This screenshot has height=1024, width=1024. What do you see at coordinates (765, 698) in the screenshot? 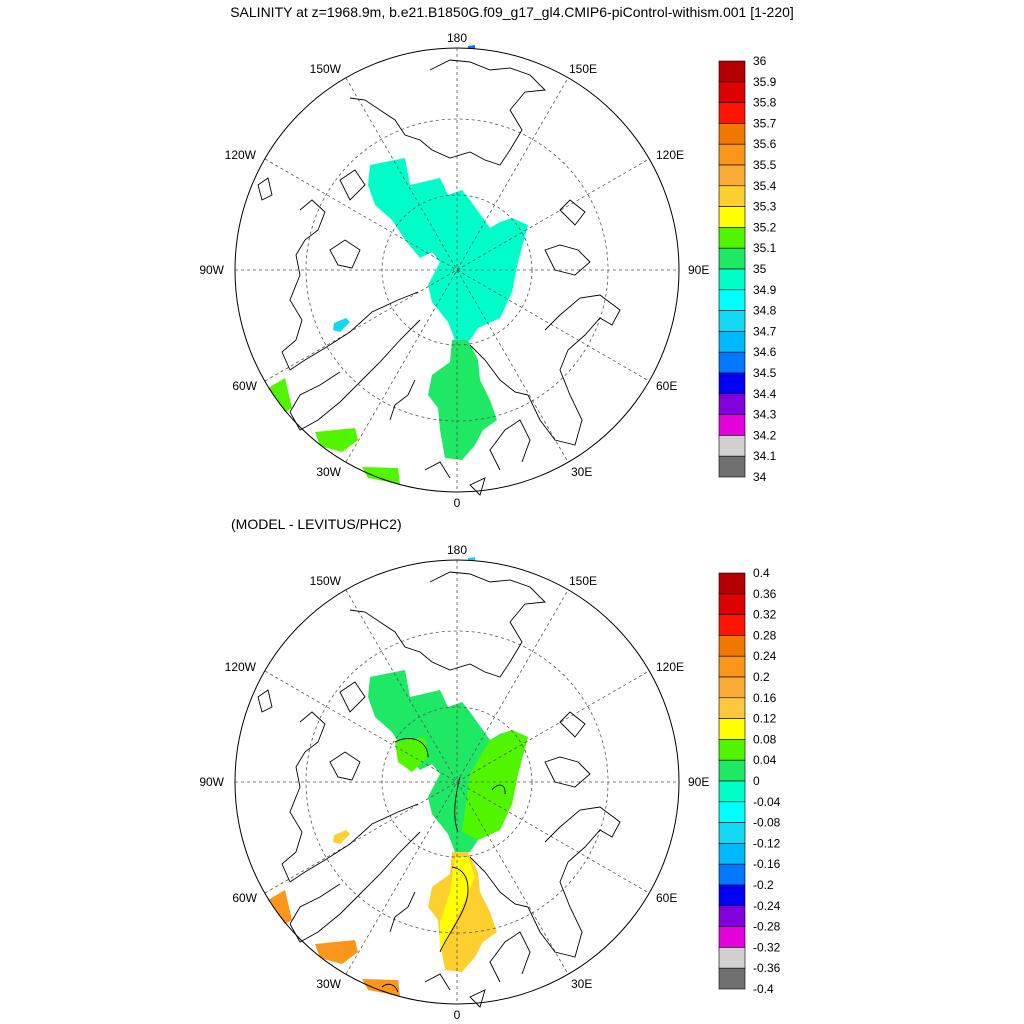
I see `colorbar-label: 0.16` at bounding box center [765, 698].